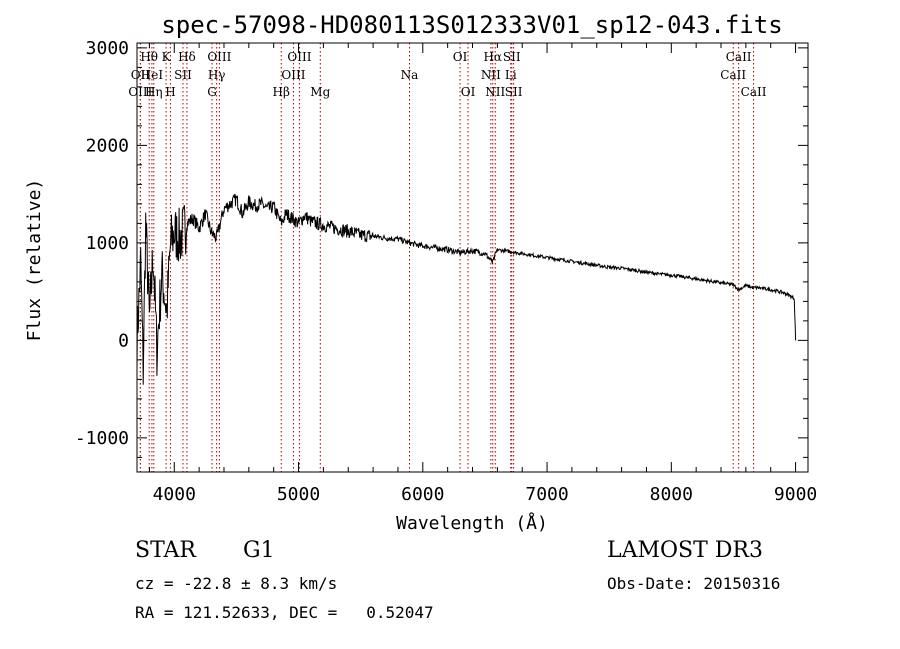  I want to click on line-label-17: OI, so click(460, 57).